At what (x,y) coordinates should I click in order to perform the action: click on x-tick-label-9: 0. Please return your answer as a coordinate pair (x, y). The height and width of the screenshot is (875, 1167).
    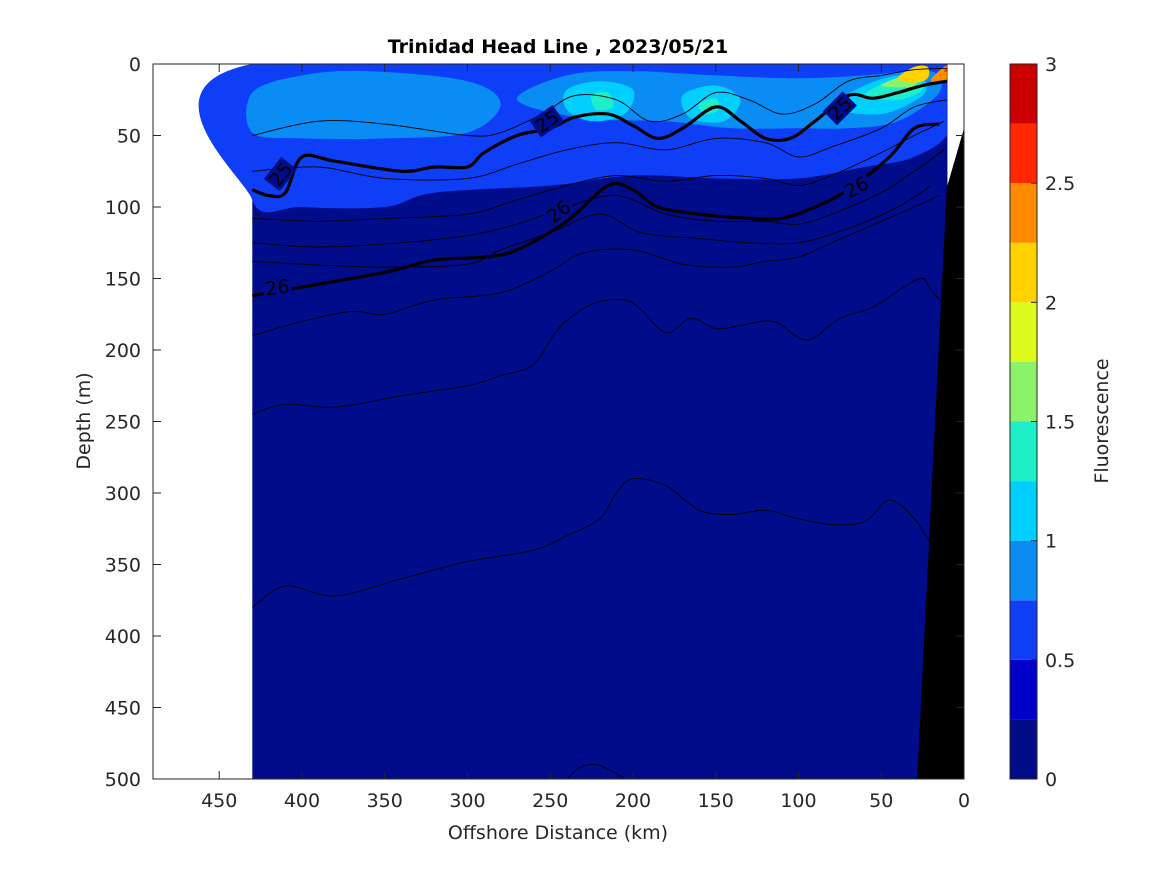
    Looking at the image, I should click on (964, 801).